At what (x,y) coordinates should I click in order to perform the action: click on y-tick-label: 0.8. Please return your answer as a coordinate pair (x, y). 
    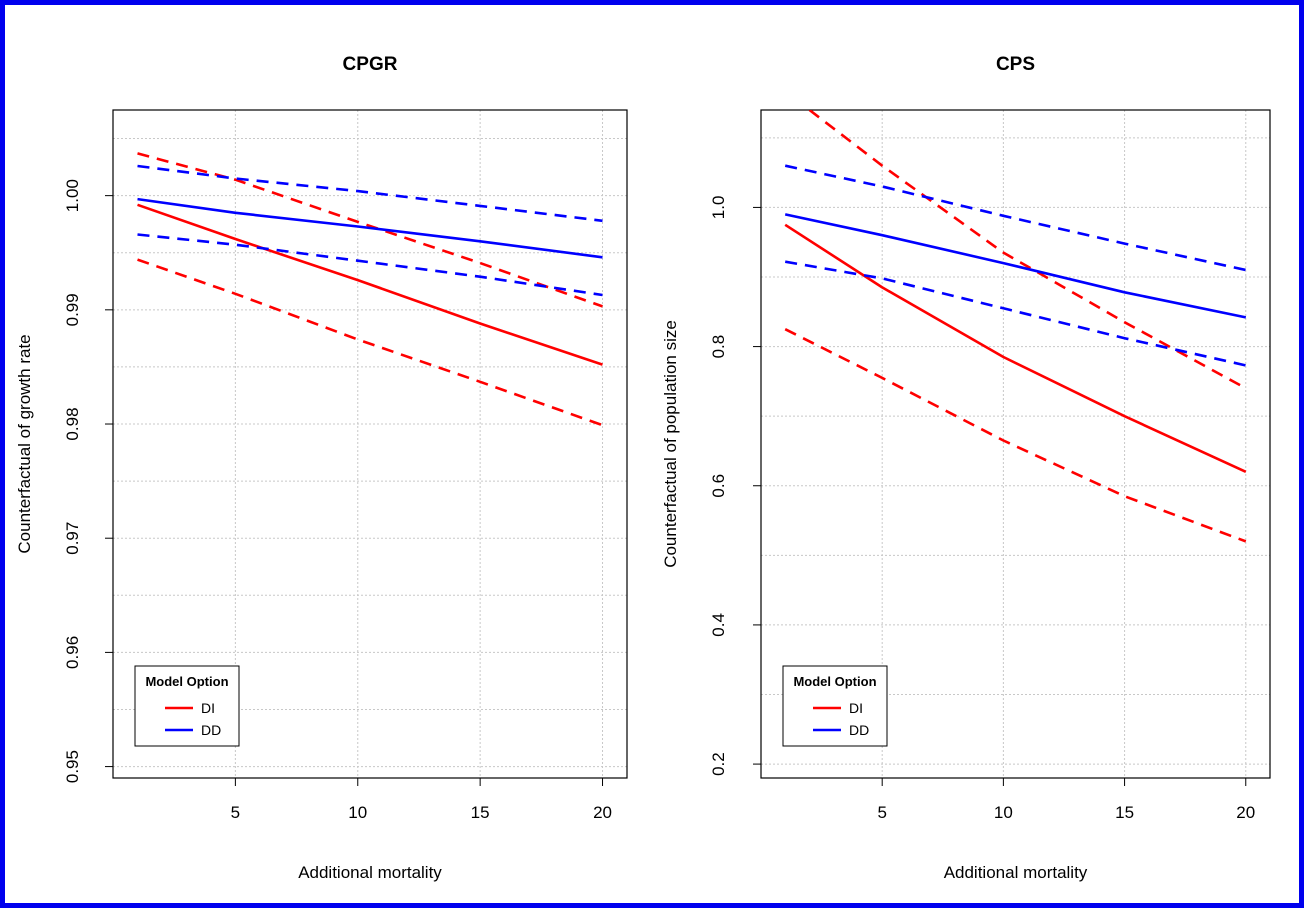
    Looking at the image, I should click on (718, 347).